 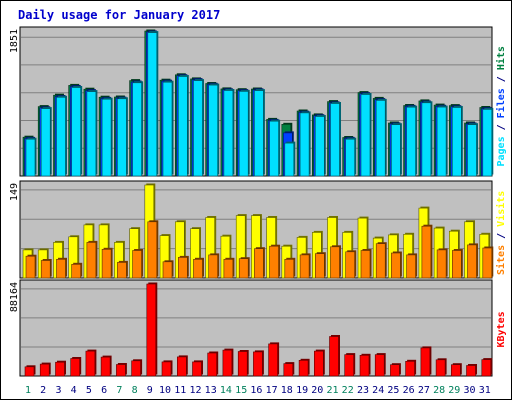 I want to click on axis-label-part: Pages, so click(x=501, y=151).